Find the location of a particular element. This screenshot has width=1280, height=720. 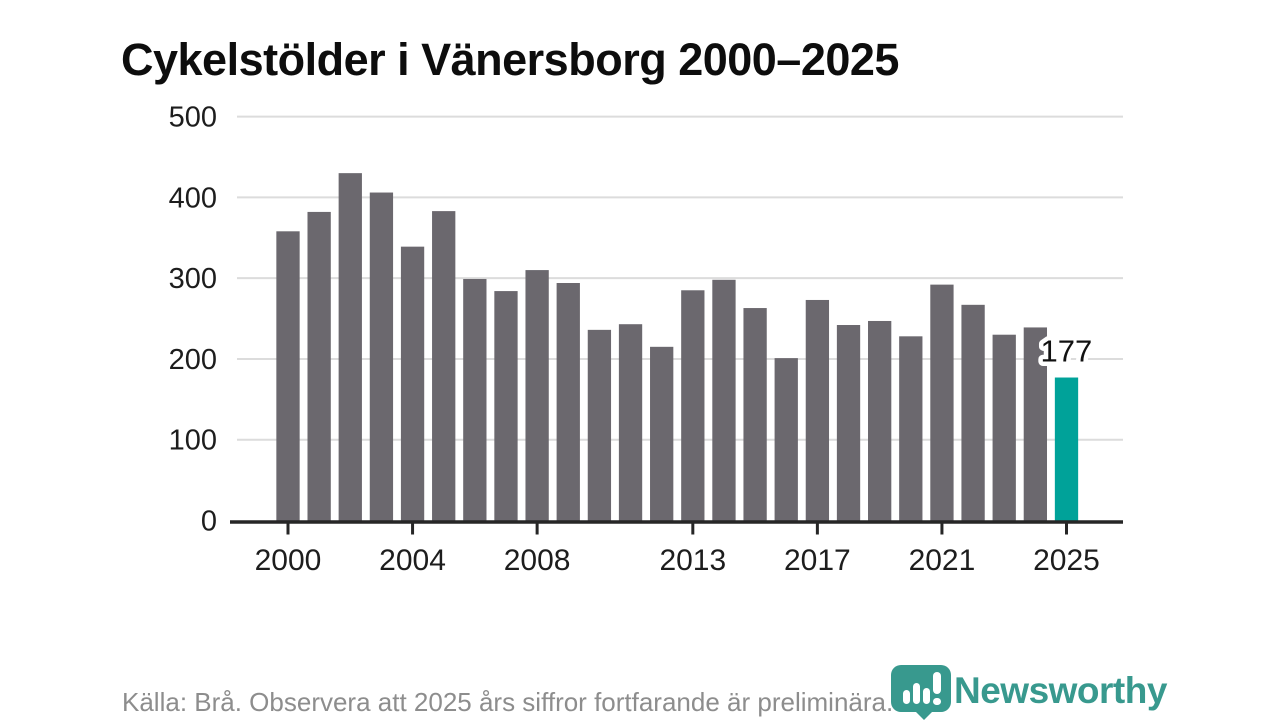

x-tick-label-2008: 2008 is located at coordinates (537, 560).